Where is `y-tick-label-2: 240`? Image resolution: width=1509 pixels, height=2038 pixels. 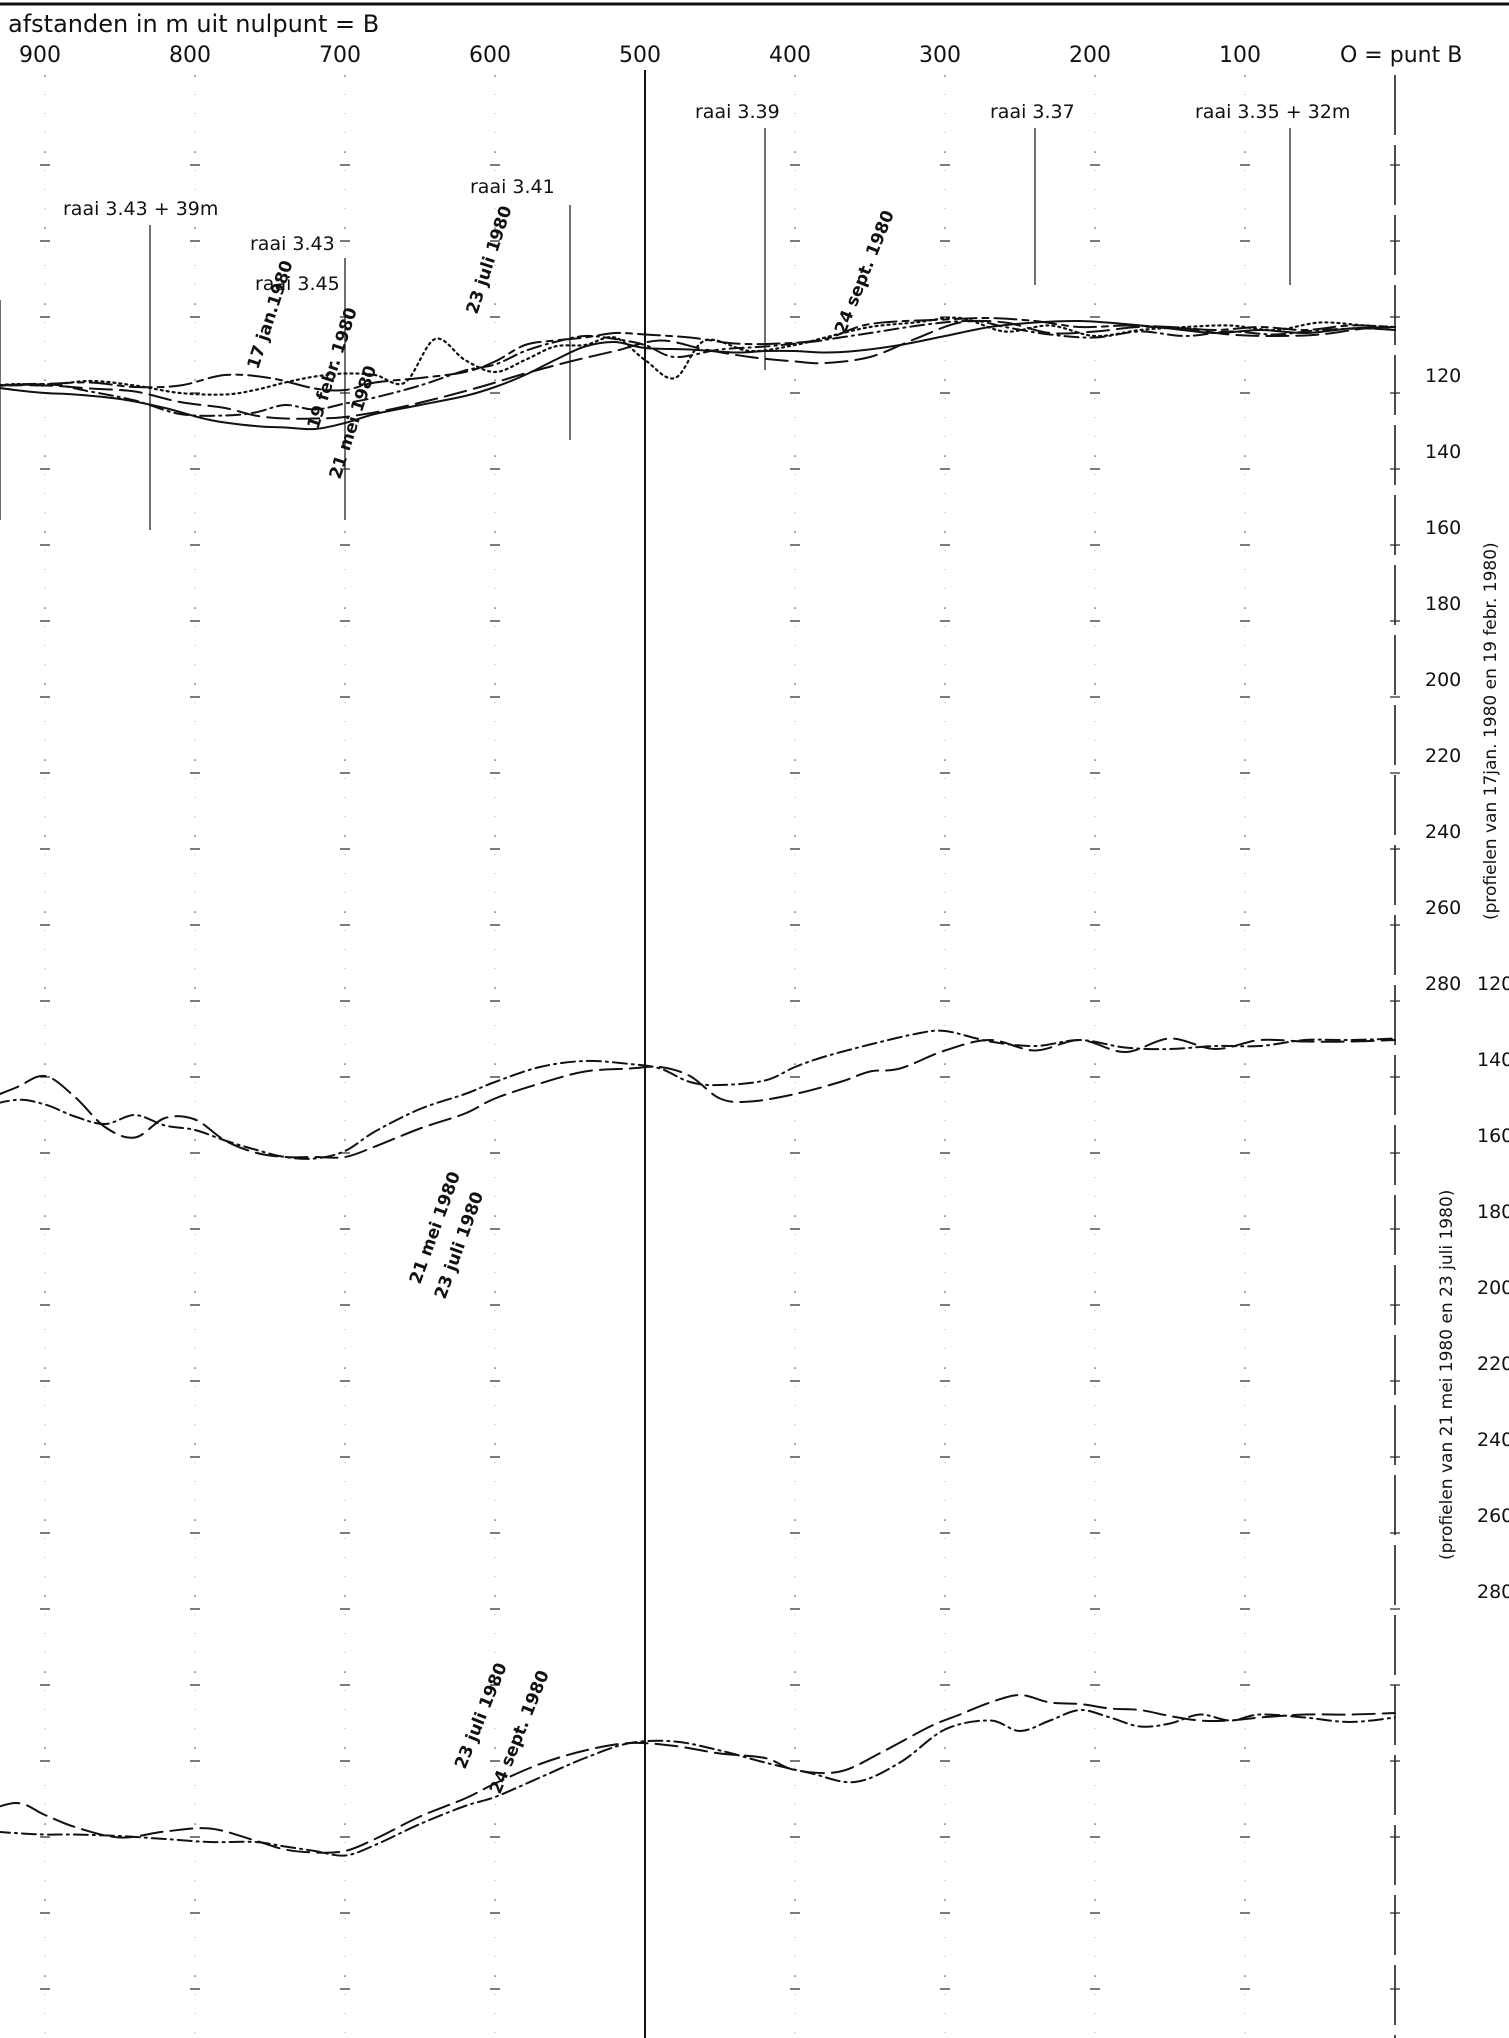
y-tick-label-2: 240 is located at coordinates (1493, 1440).